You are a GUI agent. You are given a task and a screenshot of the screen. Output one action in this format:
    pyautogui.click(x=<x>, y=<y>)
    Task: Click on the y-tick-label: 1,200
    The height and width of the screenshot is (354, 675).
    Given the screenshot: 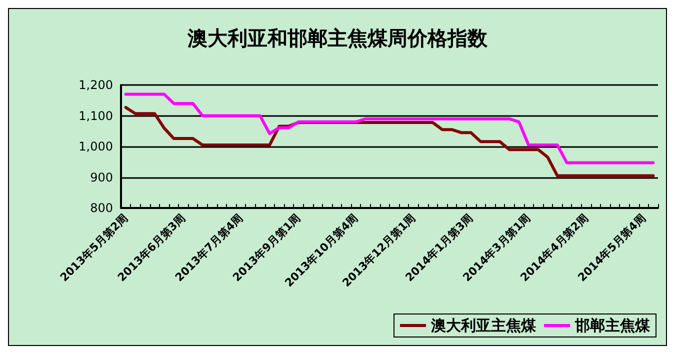 What is the action you would take?
    pyautogui.click(x=95, y=85)
    